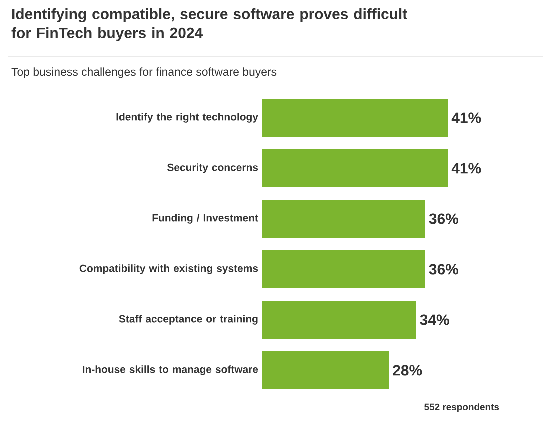 This screenshot has width=551, height=437. What do you see at coordinates (407, 370) in the screenshot?
I see `data-label: 28%` at bounding box center [407, 370].